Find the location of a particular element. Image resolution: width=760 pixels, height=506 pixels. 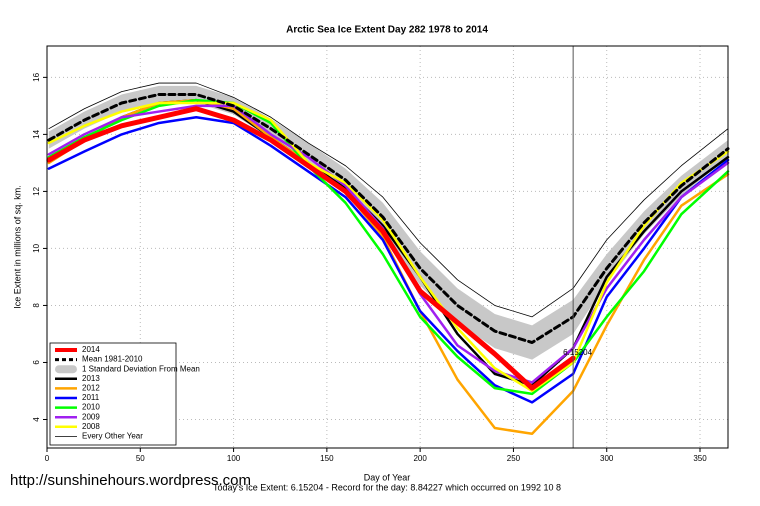

x-tick-label: 150 is located at coordinates (327, 458).